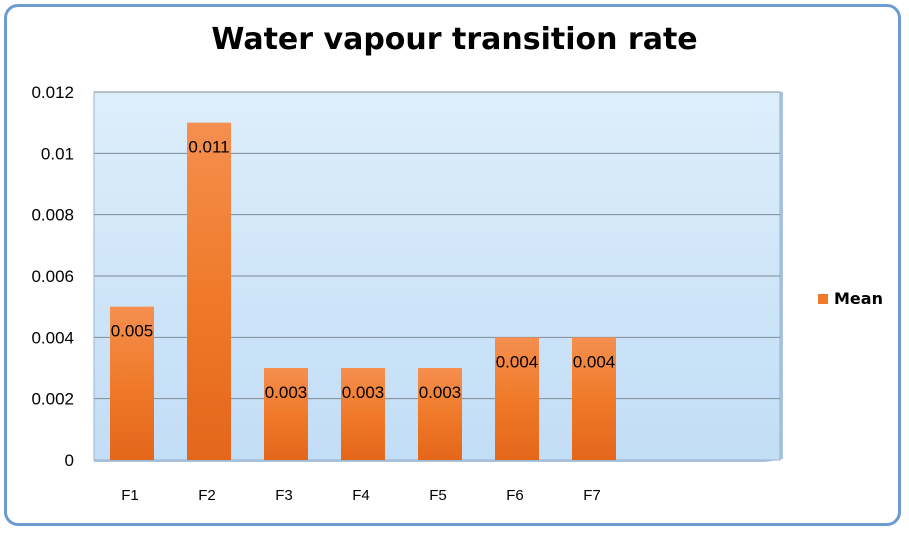 The width and height of the screenshot is (909, 534). What do you see at coordinates (69, 460) in the screenshot?
I see `y-tick-label: 0` at bounding box center [69, 460].